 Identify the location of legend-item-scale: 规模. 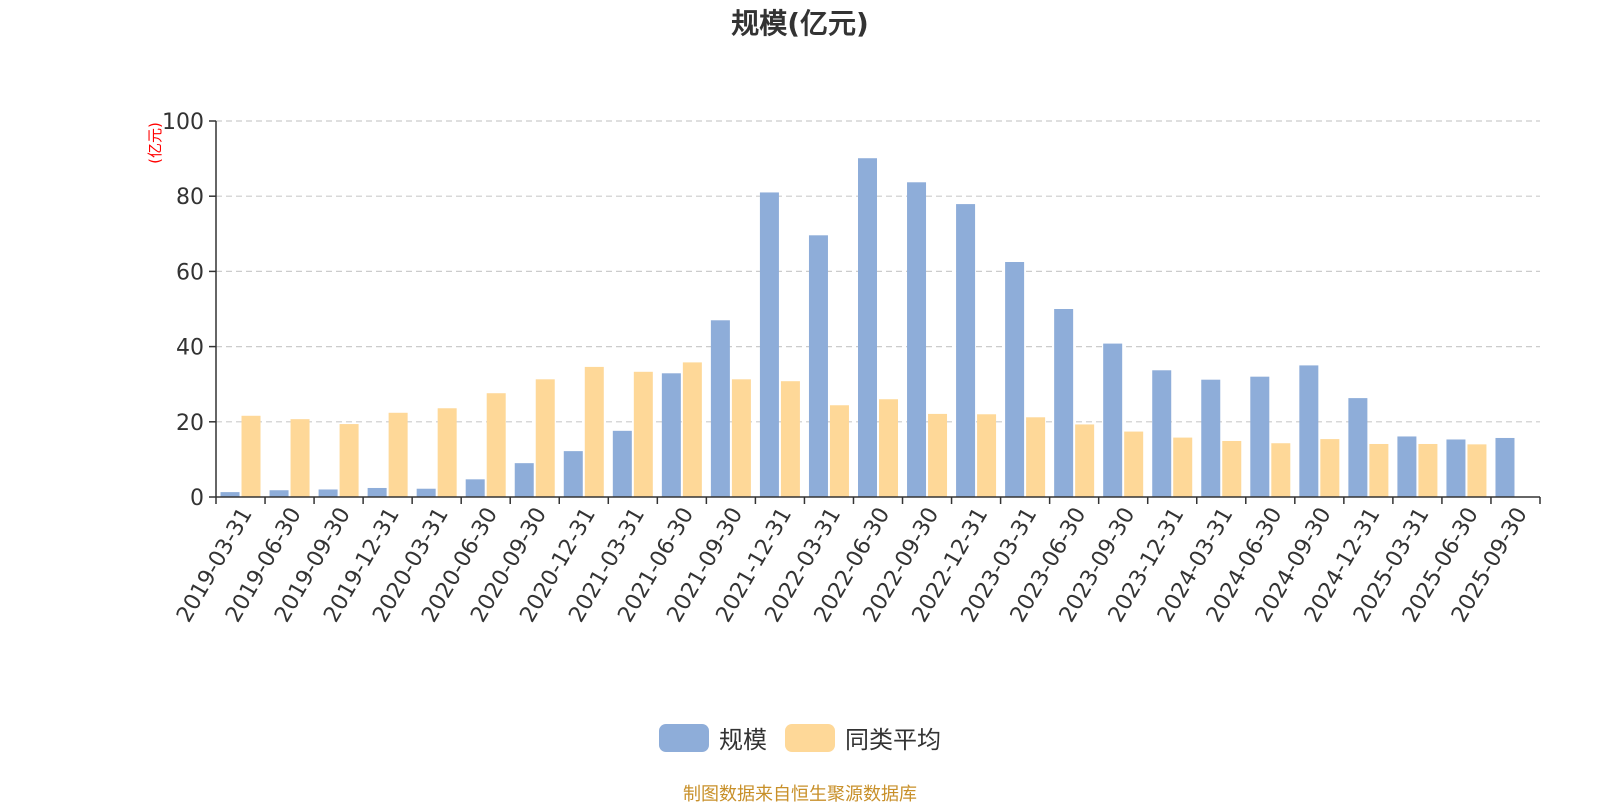
(713, 737).